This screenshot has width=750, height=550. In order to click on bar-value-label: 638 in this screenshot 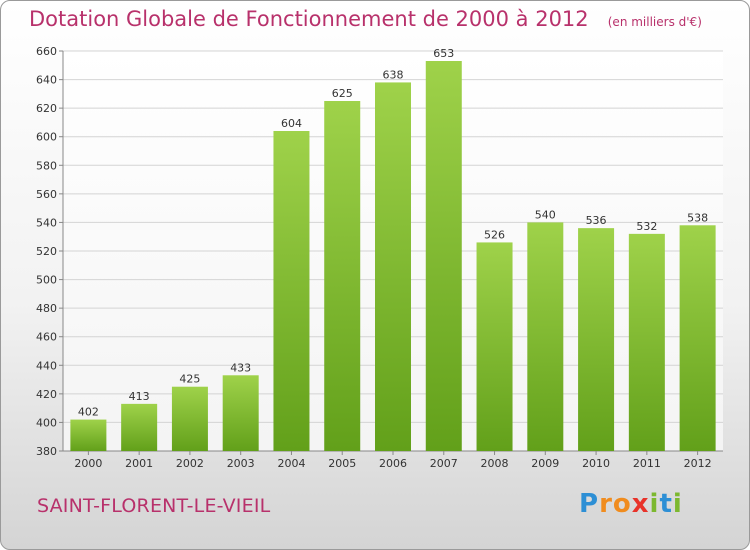, I will do `click(393, 74)`.